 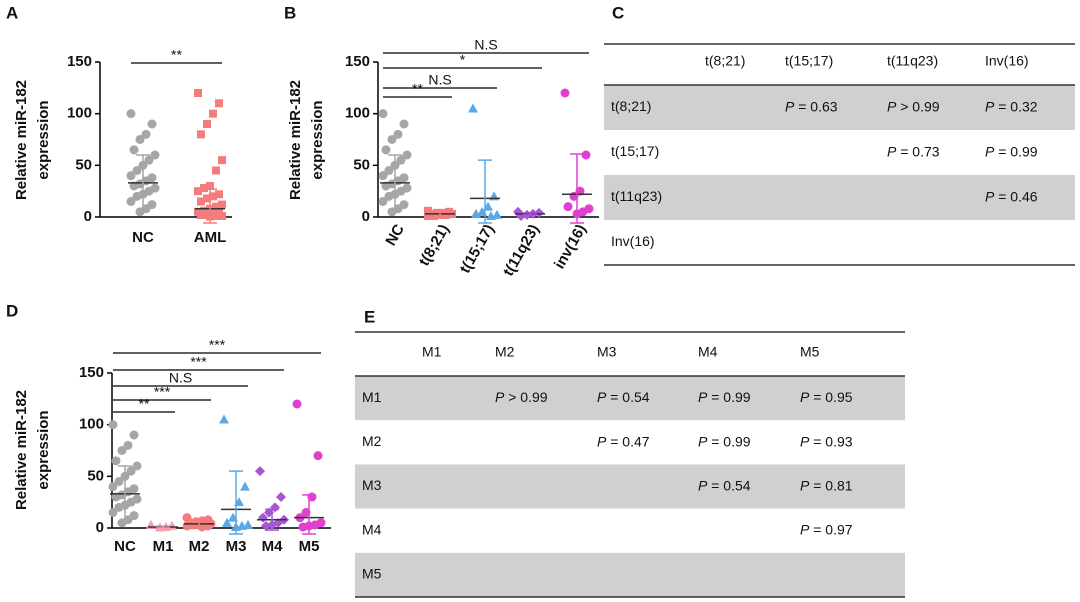 What do you see at coordinates (833, 485) in the screenshot?
I see `p-text: = 0.81` at bounding box center [833, 485].